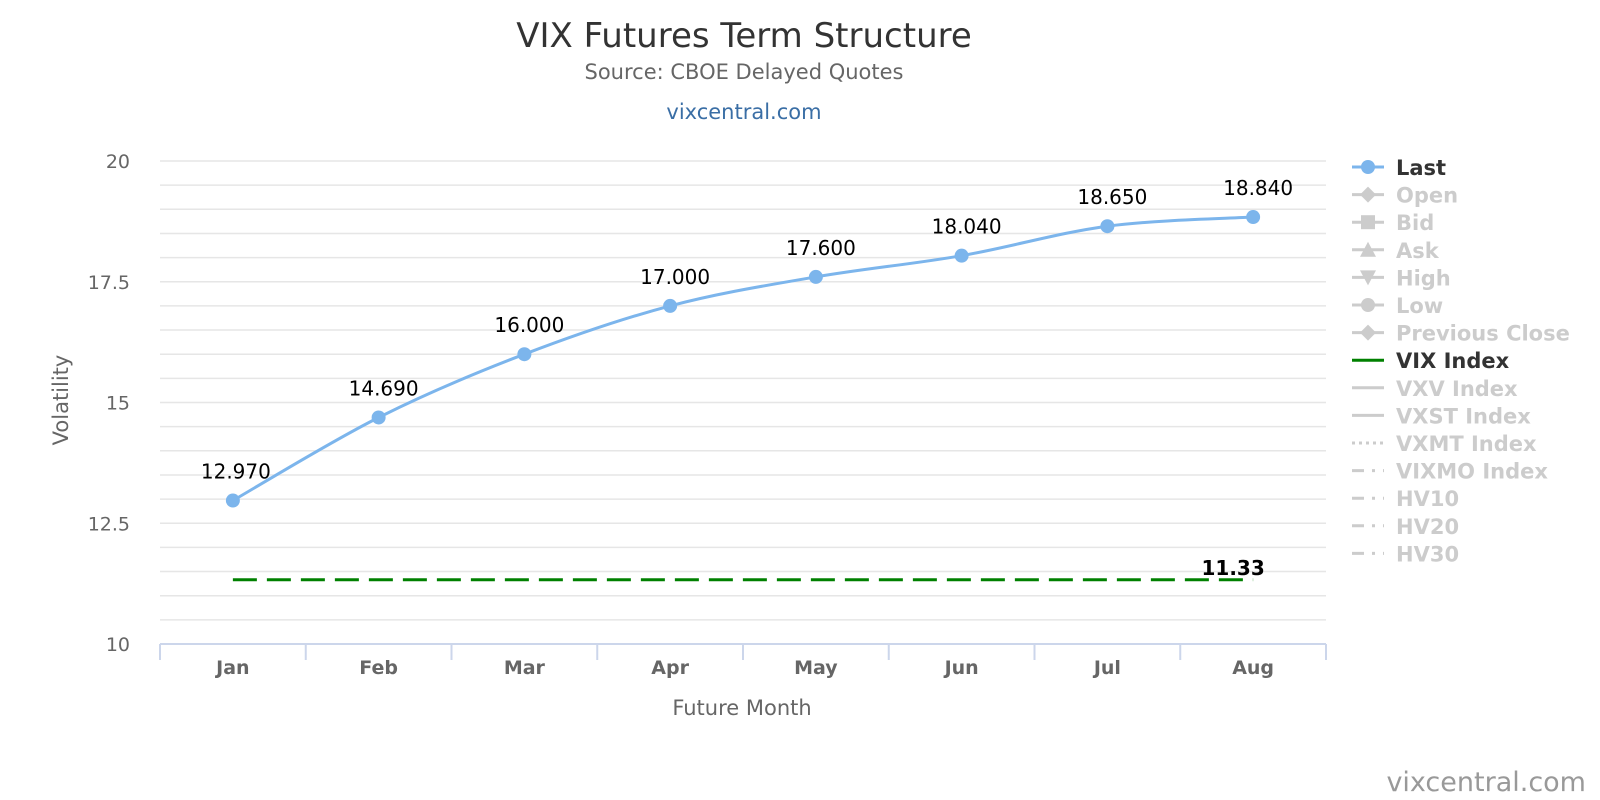  What do you see at coordinates (1368, 249) in the screenshot?
I see `legend-triangle-icon` at bounding box center [1368, 249].